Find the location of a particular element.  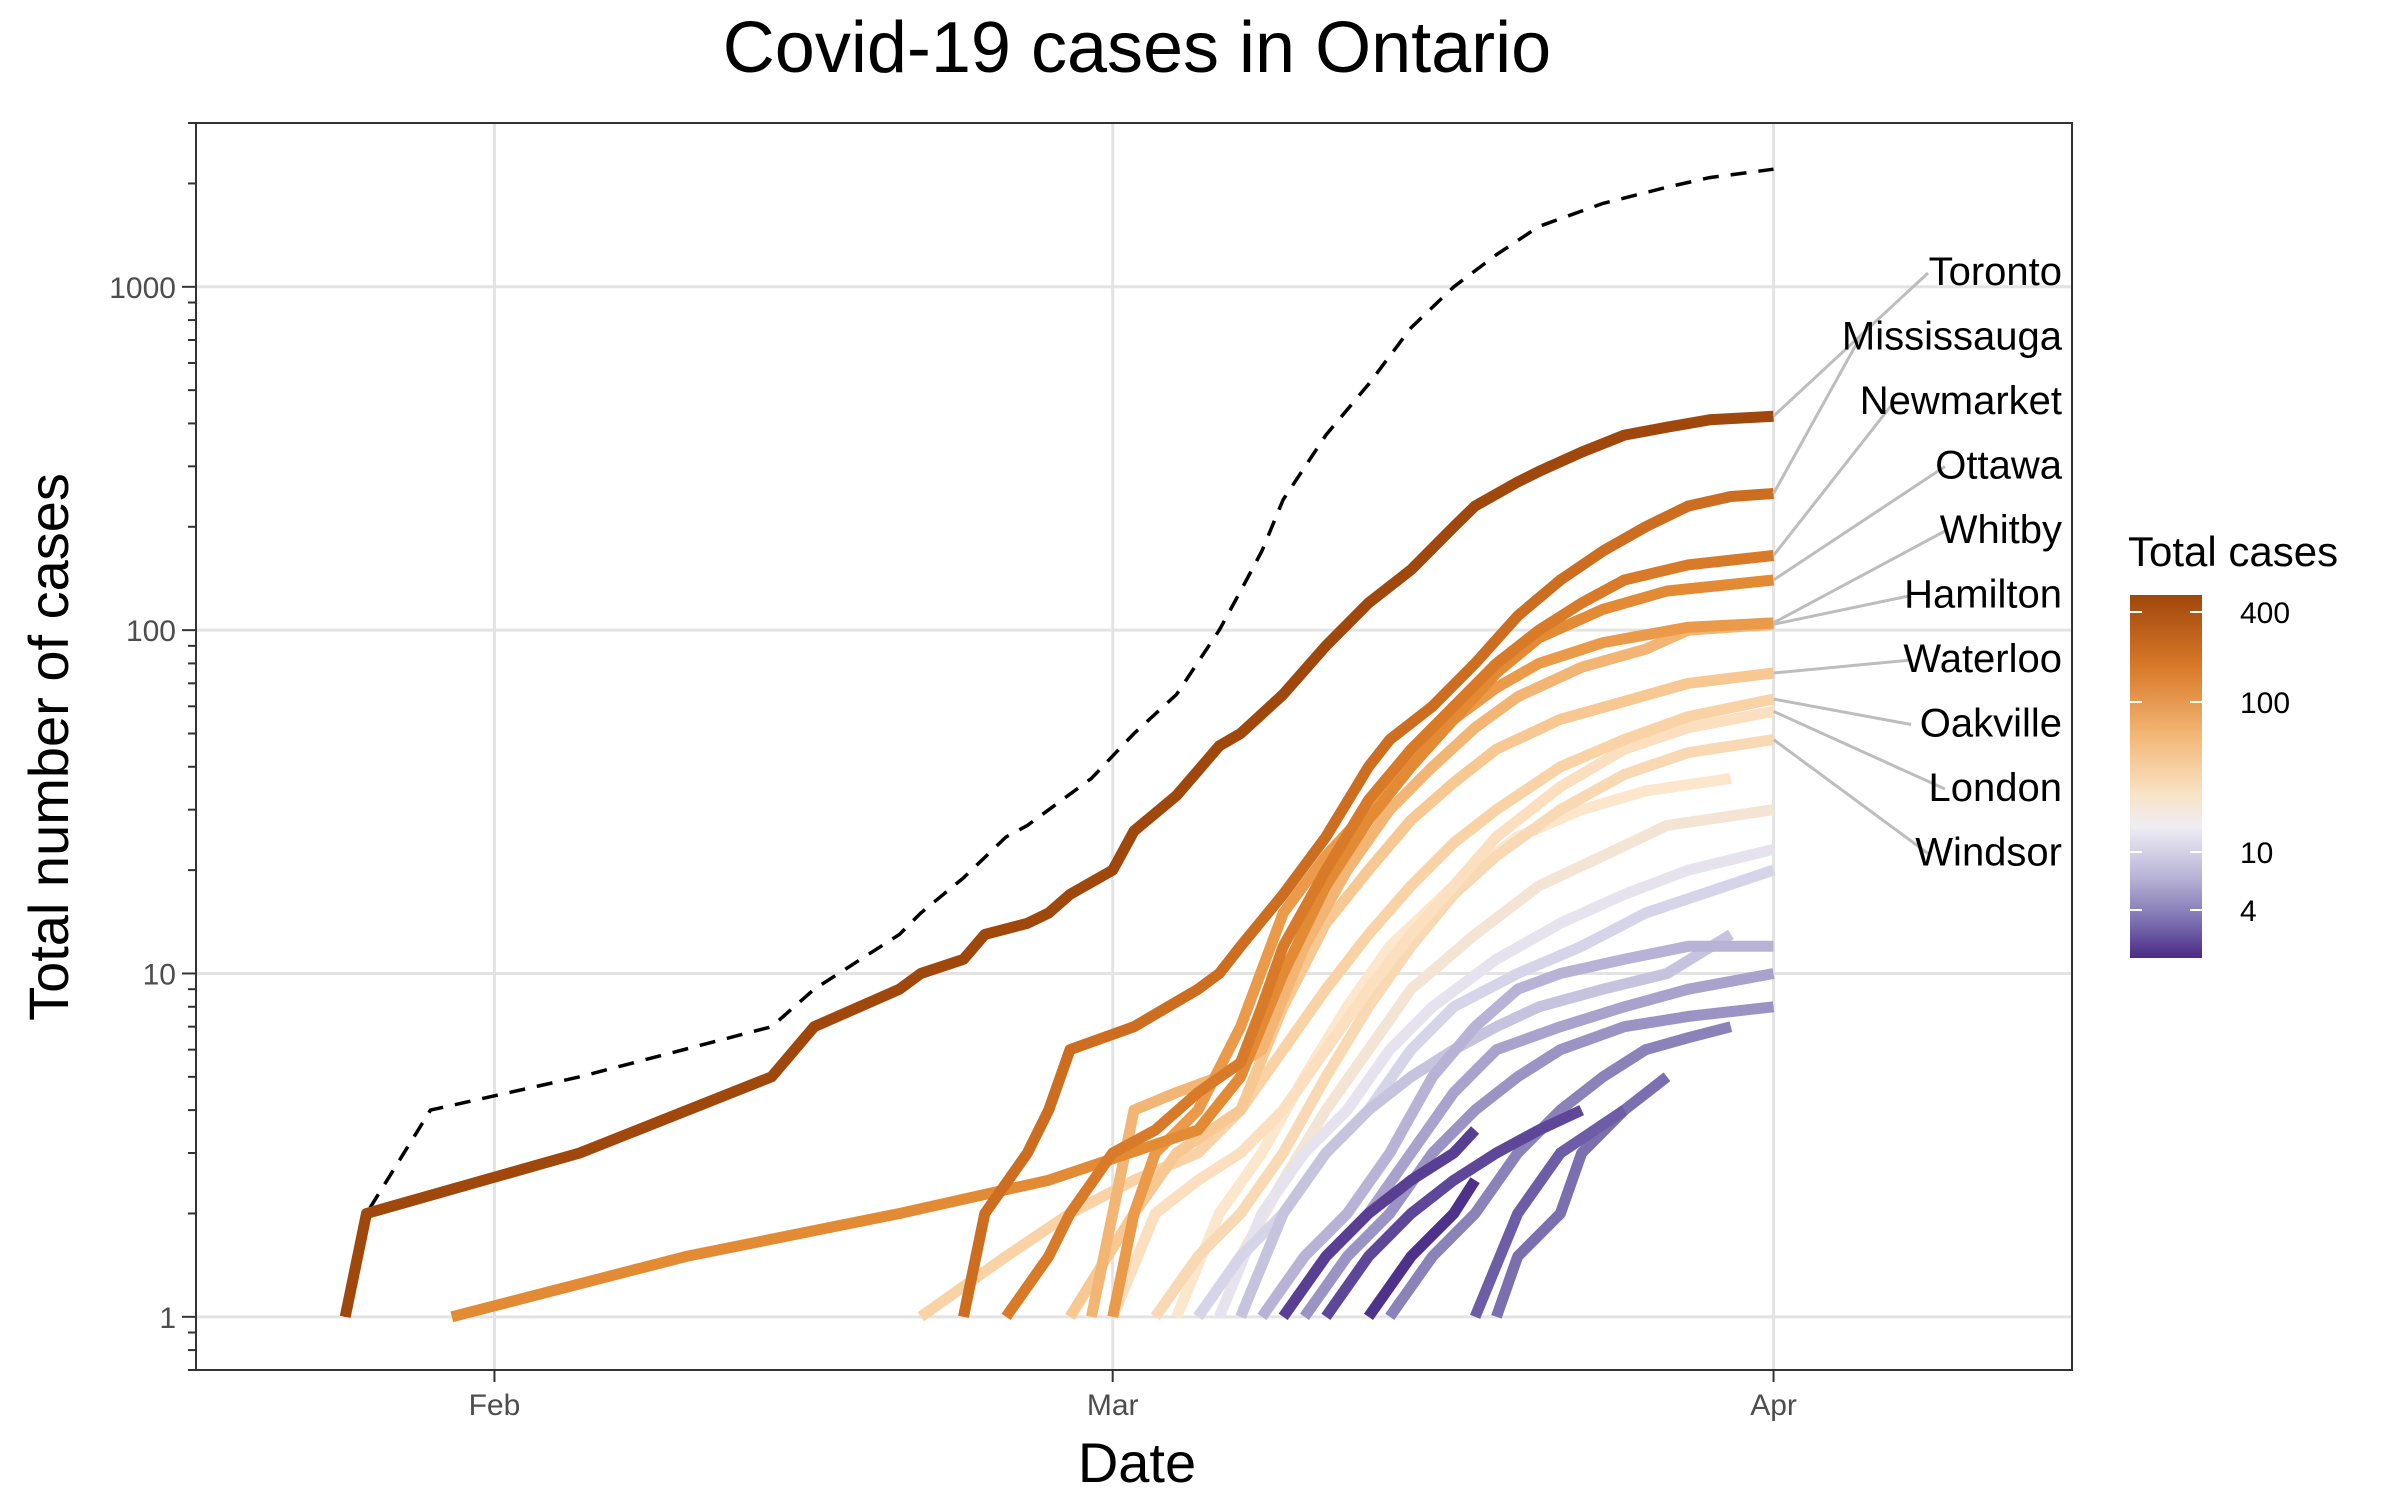

y-axis-label: Total number of cases is located at coordinates (48, 747).